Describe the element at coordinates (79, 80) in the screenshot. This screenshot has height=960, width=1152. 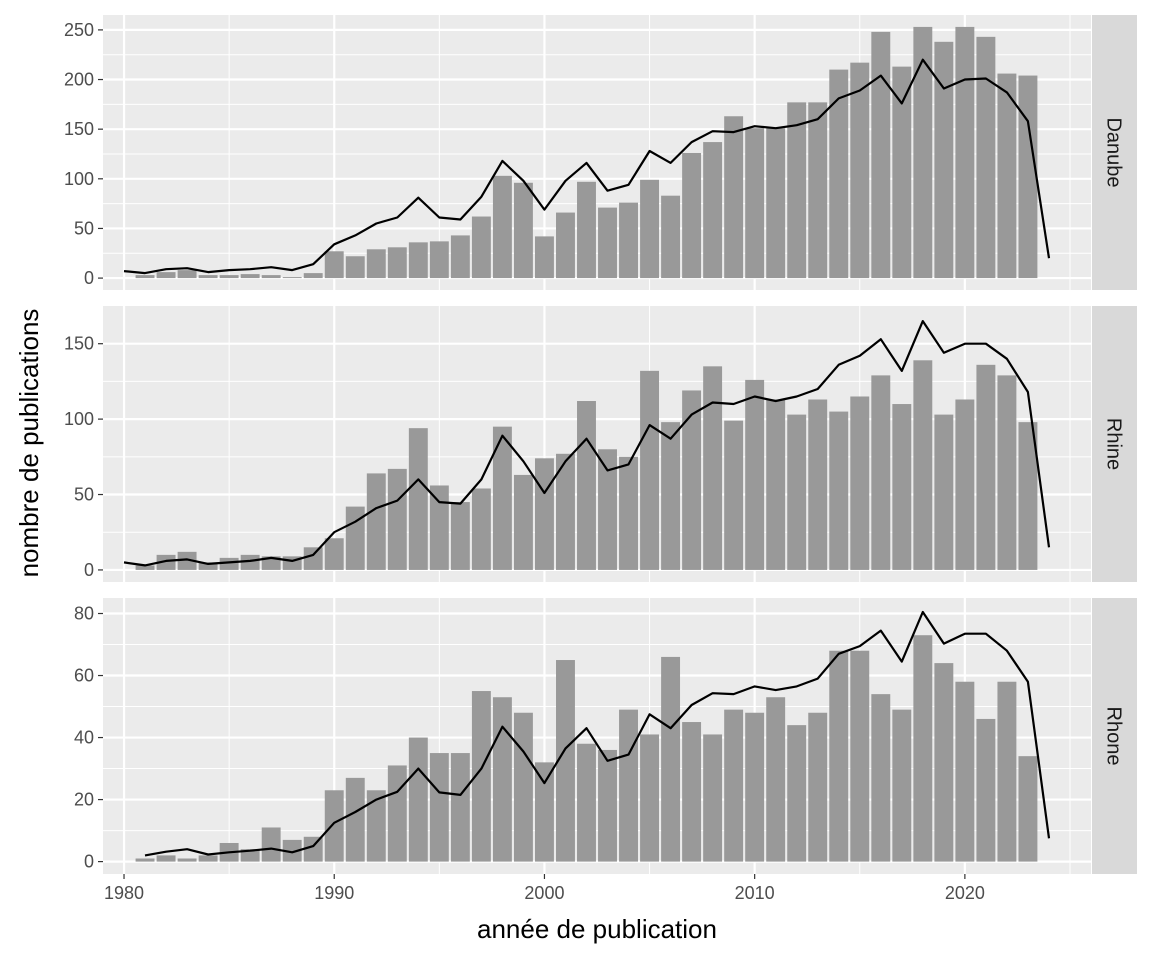
I see `y-tick-label: 200` at that location.